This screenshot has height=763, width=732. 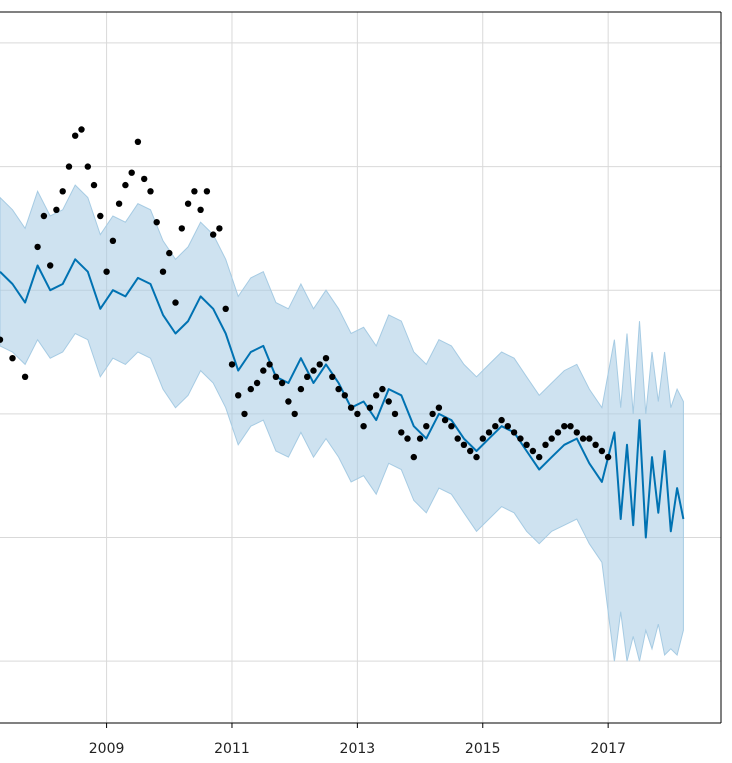 What do you see at coordinates (232, 749) in the screenshot?
I see `x-tick-label-2011: 2011` at bounding box center [232, 749].